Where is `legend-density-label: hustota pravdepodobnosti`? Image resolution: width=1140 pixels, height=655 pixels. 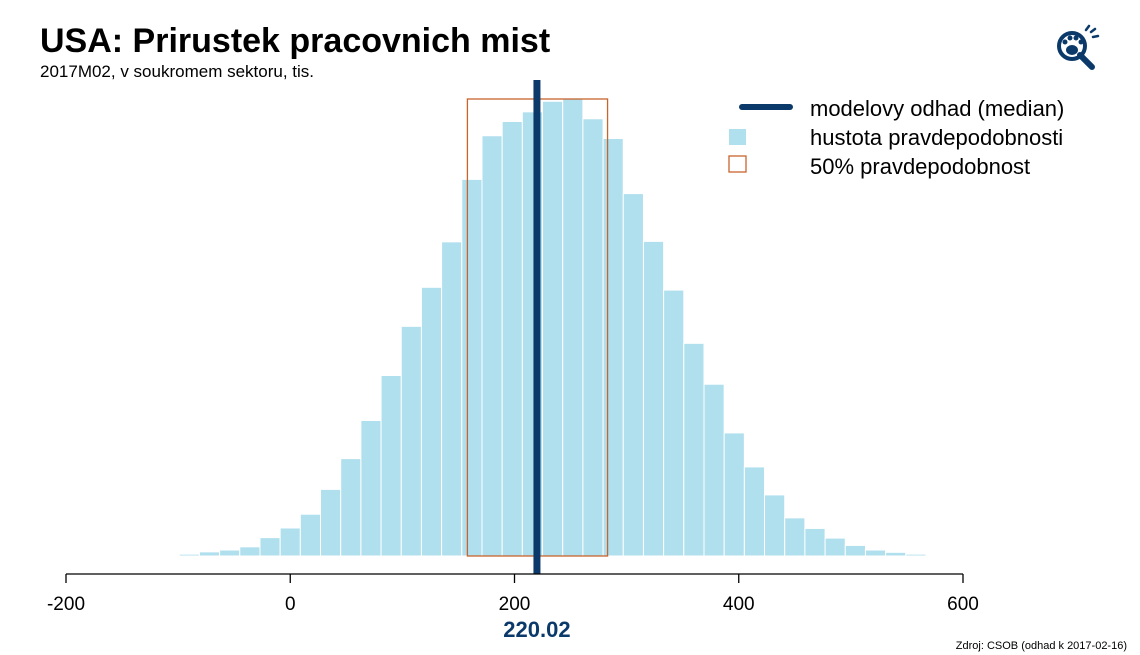
legend-density-label: hustota pravdepodobnosti is located at coordinates (936, 137).